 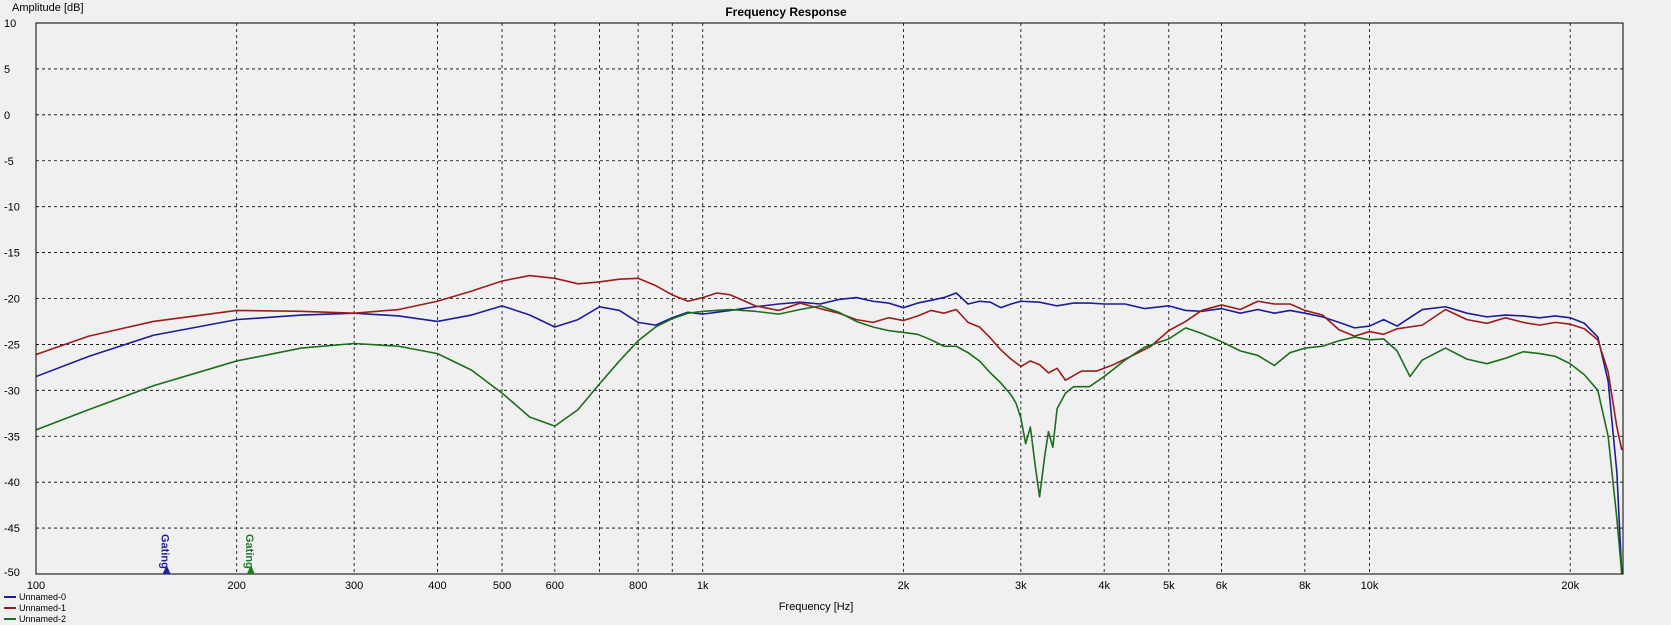 I want to click on chart-title: Frequency Response, so click(x=786, y=12).